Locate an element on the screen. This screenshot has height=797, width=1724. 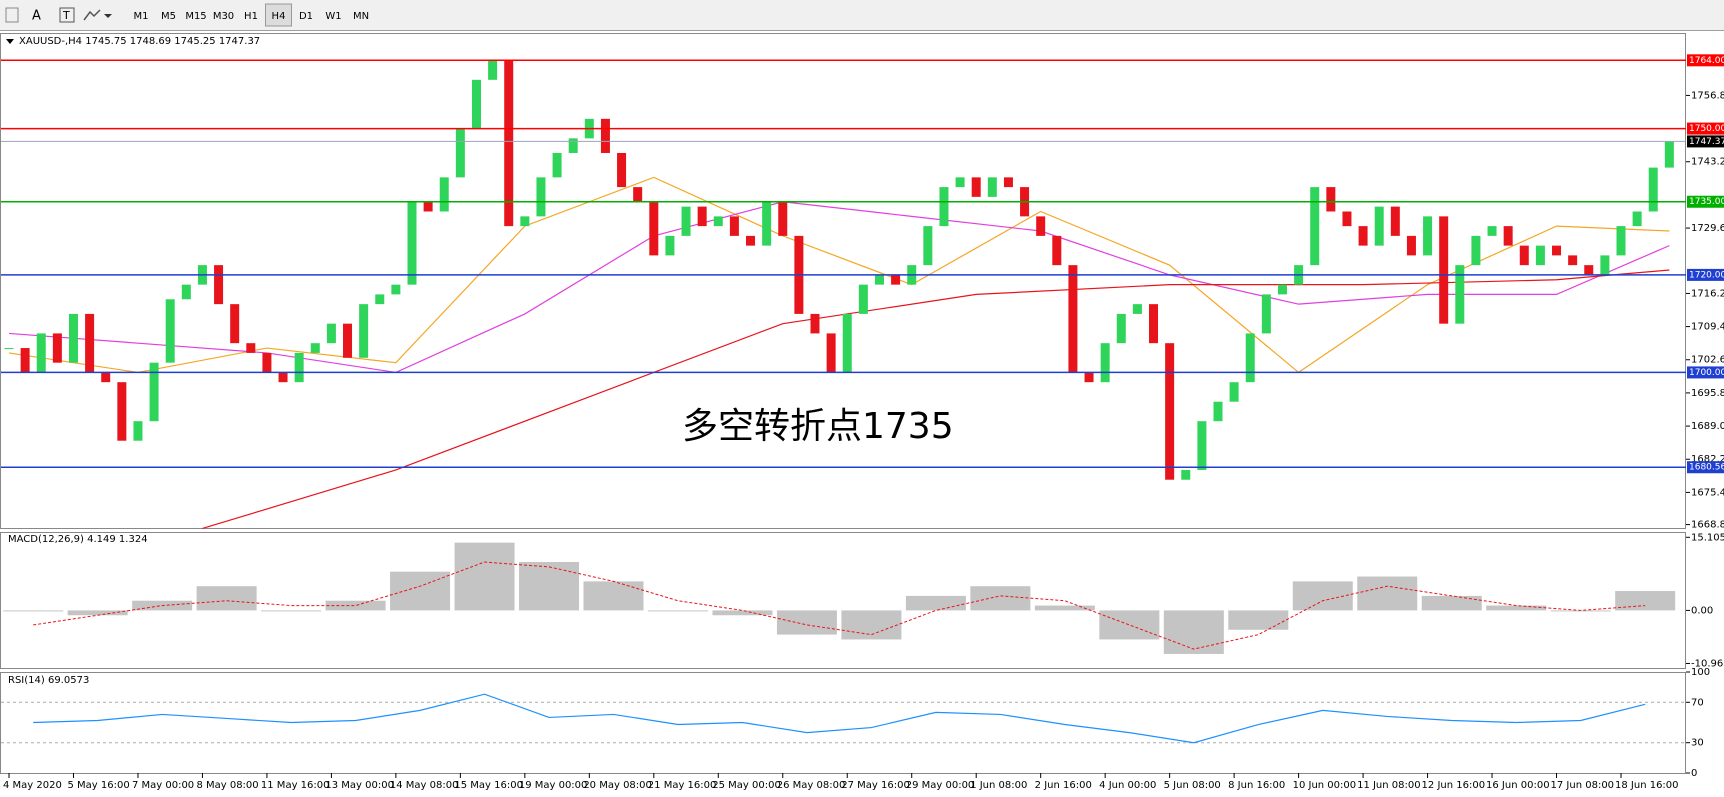
timeframe-label: D1 is located at coordinates (306, 16).